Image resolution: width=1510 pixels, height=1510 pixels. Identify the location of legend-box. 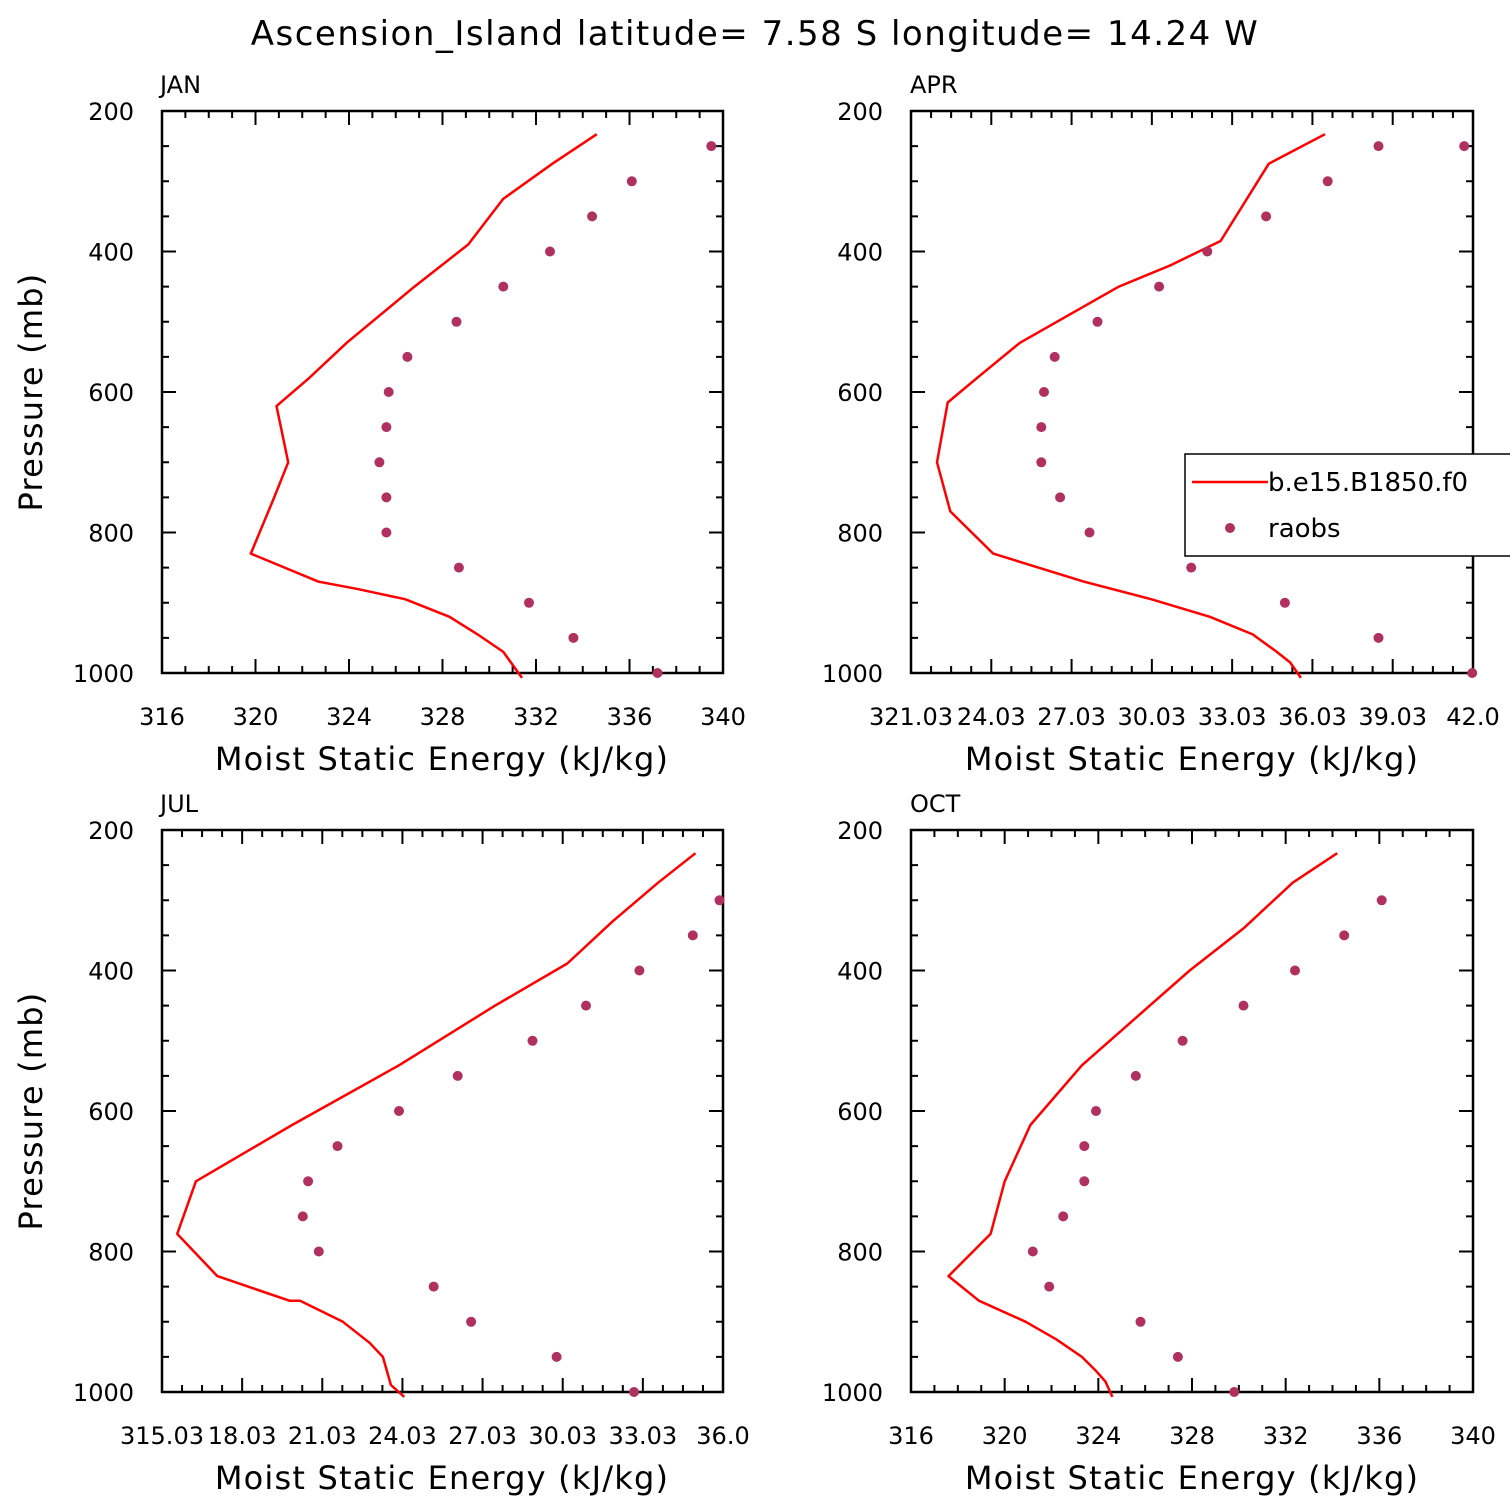
(1347, 505).